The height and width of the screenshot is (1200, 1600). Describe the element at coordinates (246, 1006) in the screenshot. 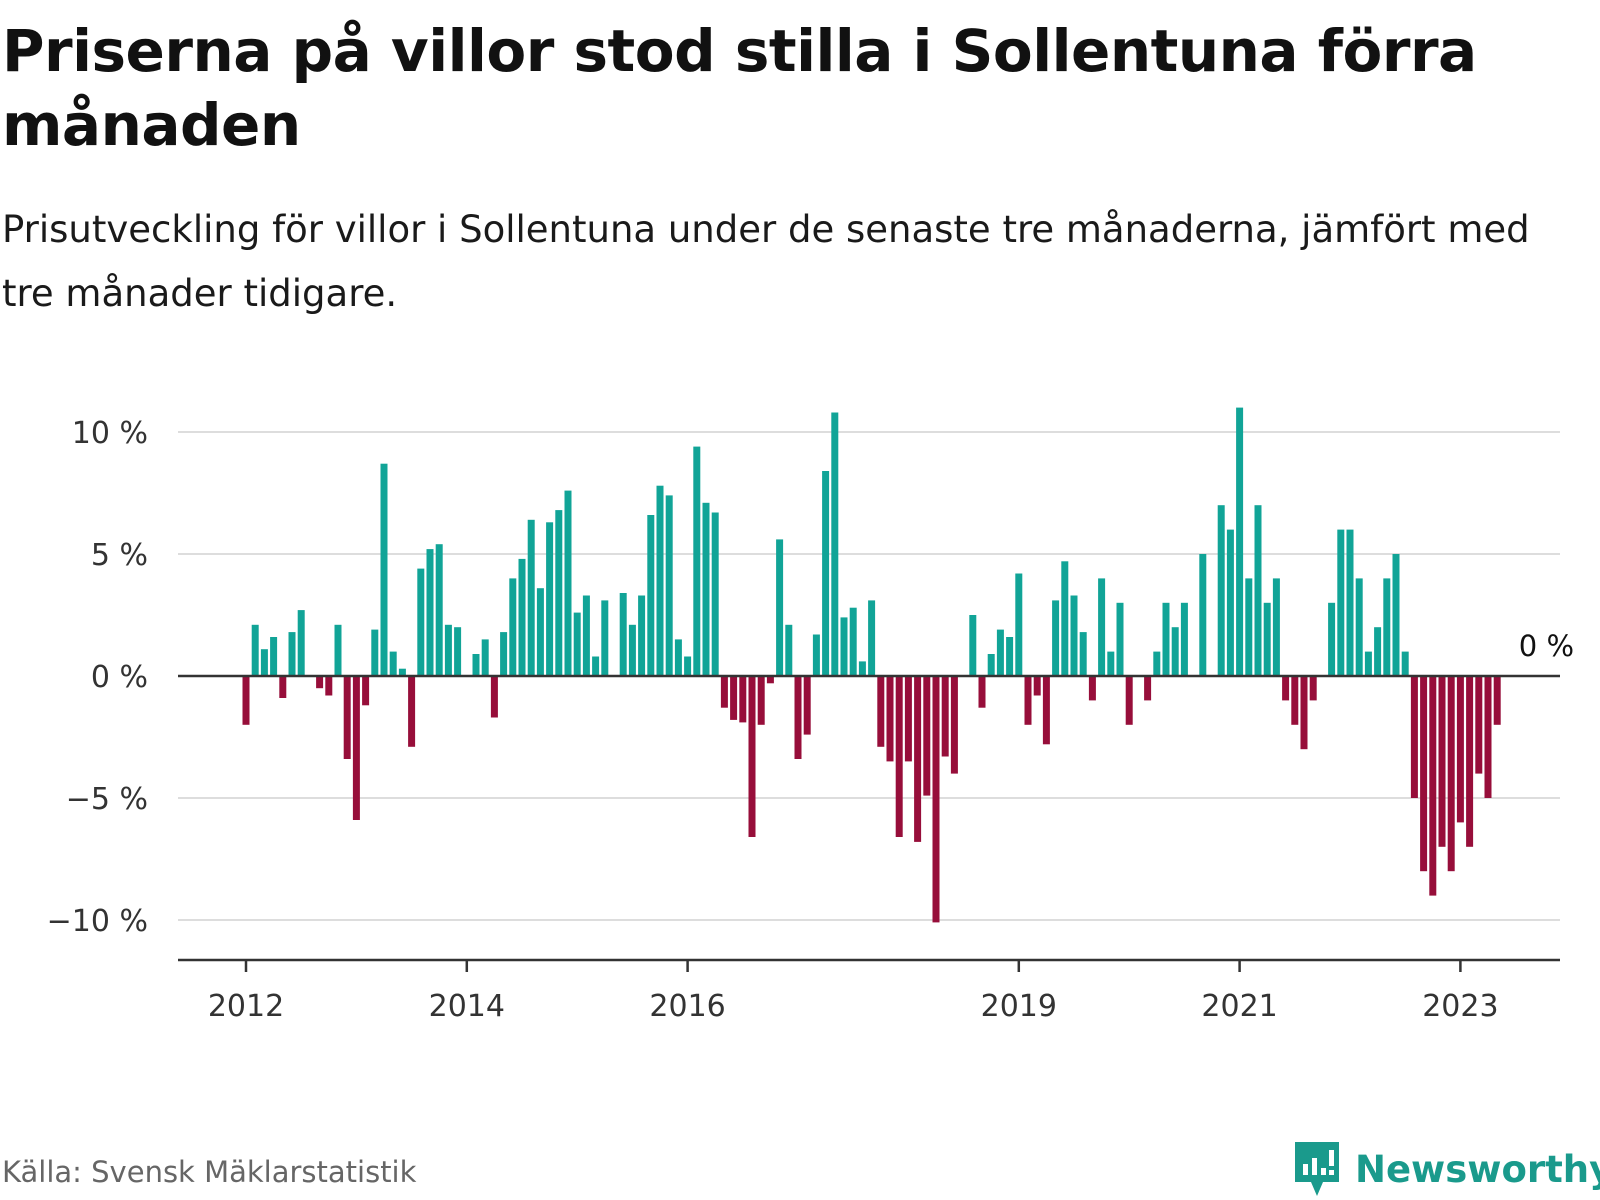

I see `x-tick-label: 2012` at that location.